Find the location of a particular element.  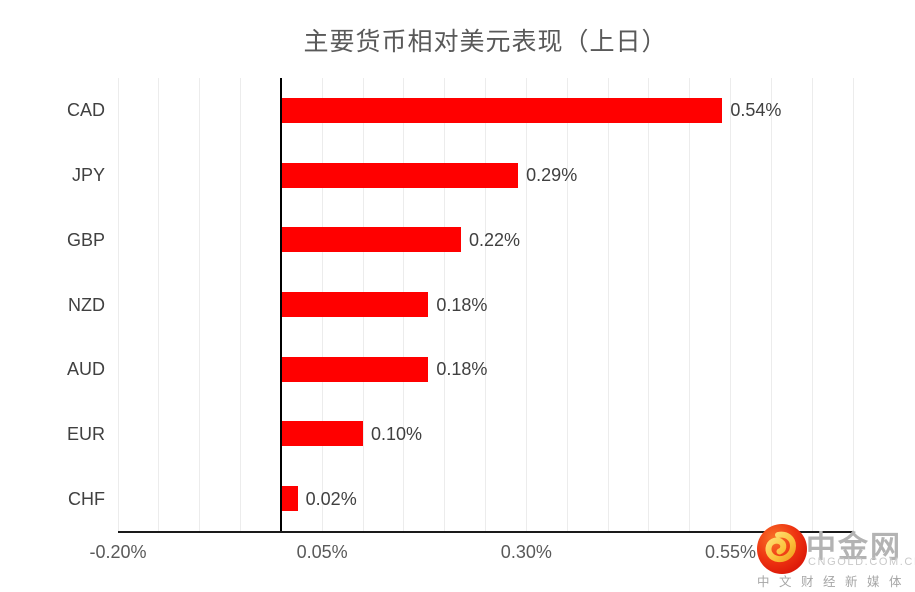

value-label-nzd: 0.18% is located at coordinates (462, 304).